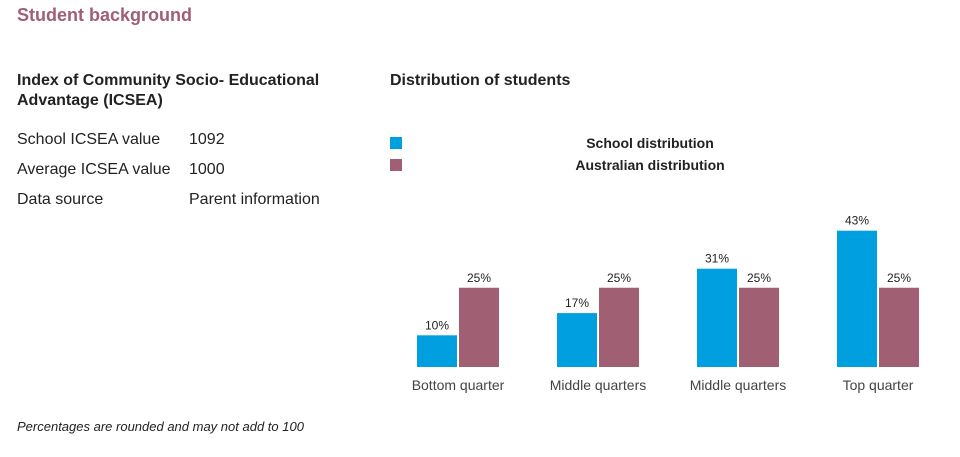 Image resolution: width=960 pixels, height=457 pixels. What do you see at coordinates (187, 205) in the screenshot?
I see `data-source-row: Data source Parent information` at bounding box center [187, 205].